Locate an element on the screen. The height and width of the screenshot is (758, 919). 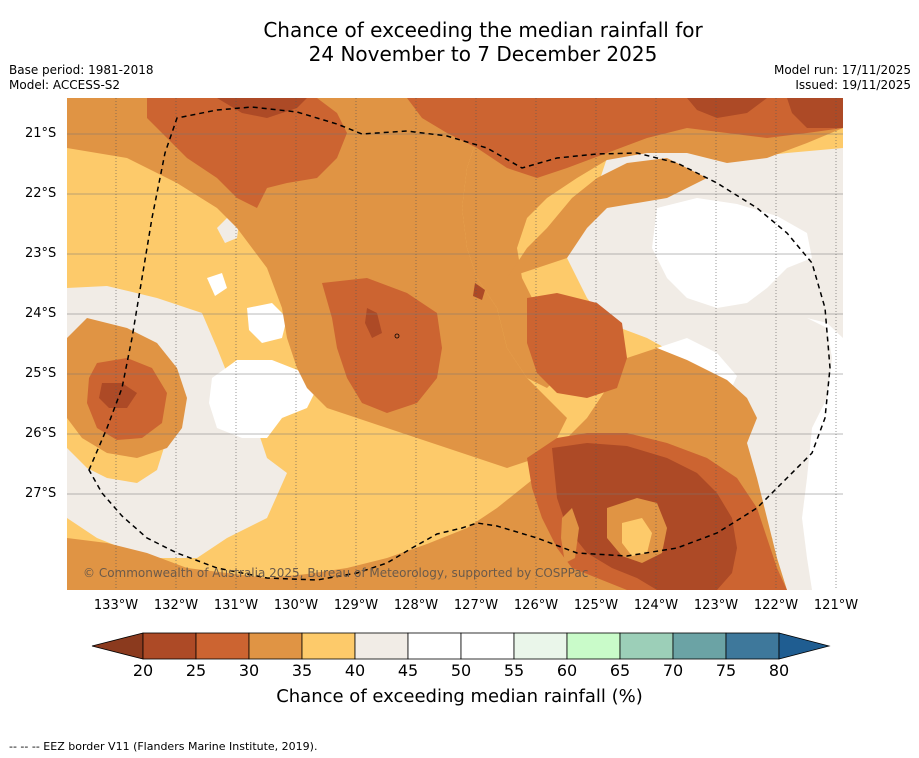
colorbar is located at coordinates (461, 646).